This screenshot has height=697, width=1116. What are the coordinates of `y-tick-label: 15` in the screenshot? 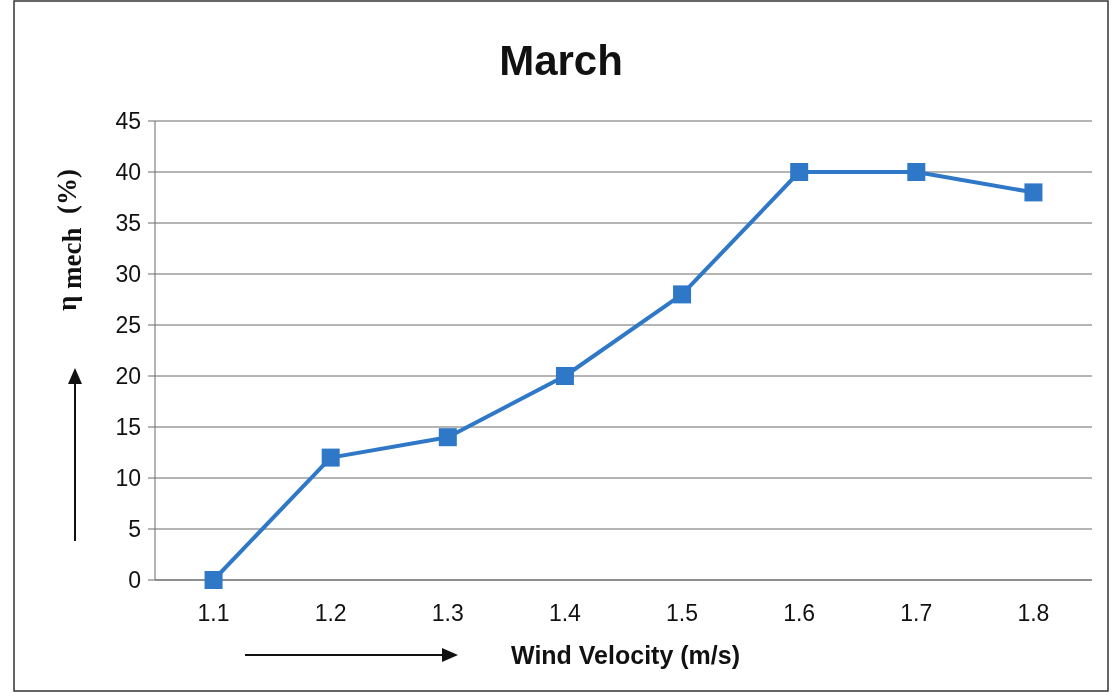 It's located at (128, 427).